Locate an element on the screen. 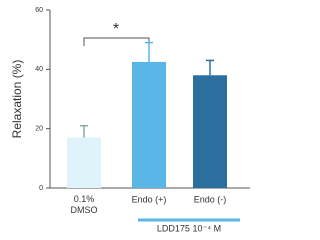  x-tick-label: 0.1% DMSO is located at coordinates (84, 204).